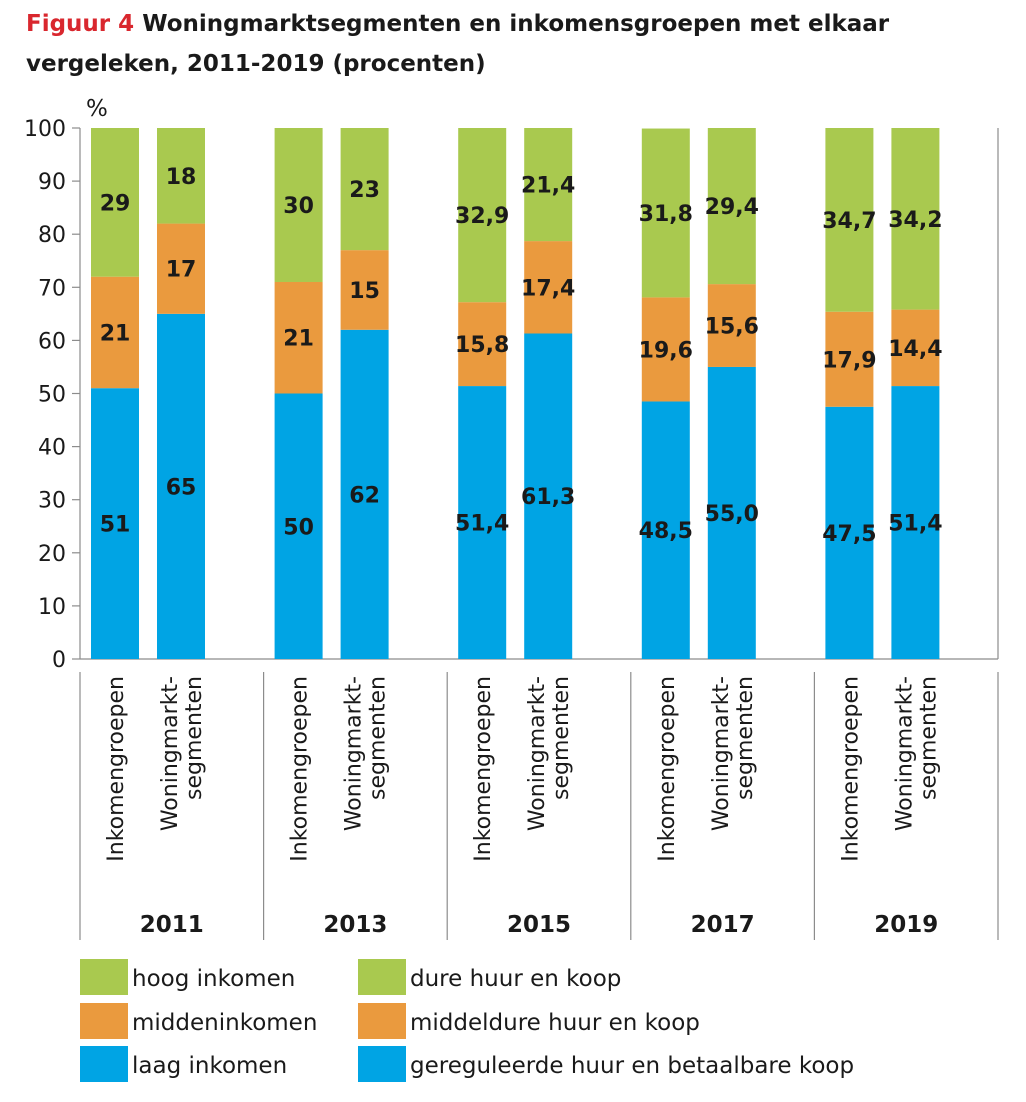 This screenshot has width=1026, height=1102. I want to click on data-label: 62, so click(364, 495).